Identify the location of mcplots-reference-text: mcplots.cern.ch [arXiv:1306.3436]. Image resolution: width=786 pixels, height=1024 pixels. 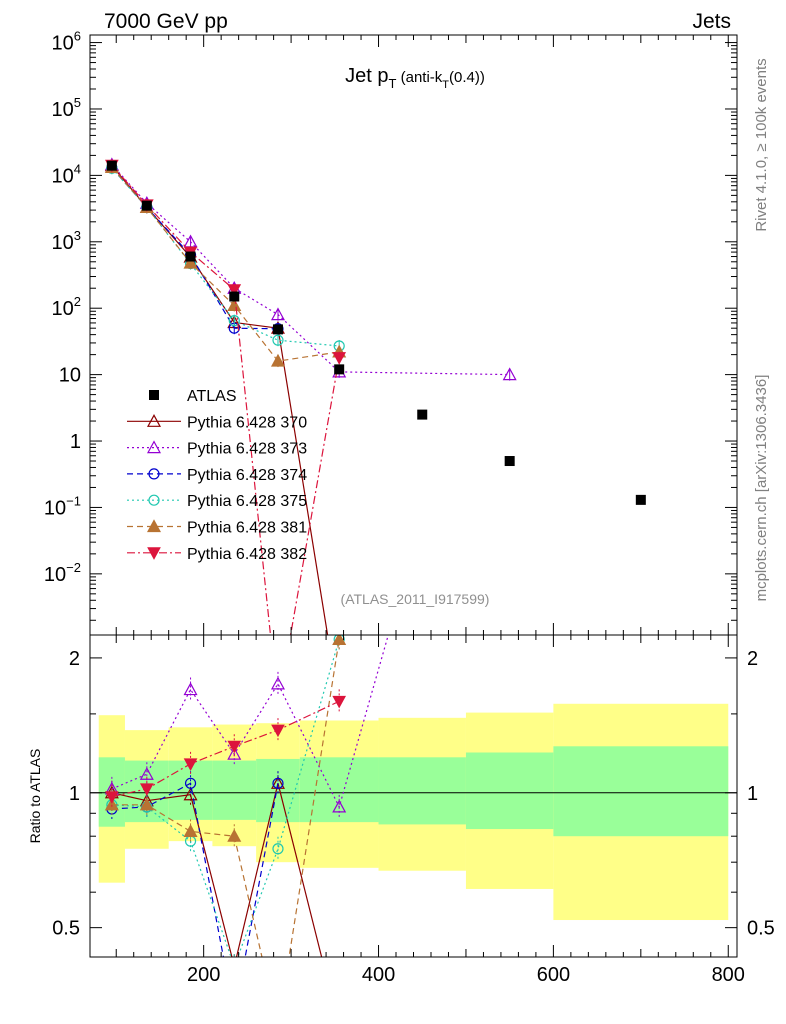
(761, 488).